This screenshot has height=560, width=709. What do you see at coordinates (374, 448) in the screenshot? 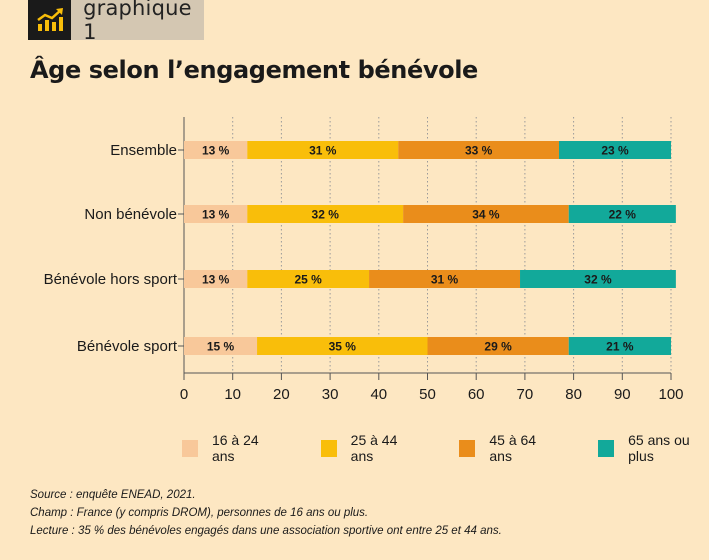
I see `legend-label: 25 à 44 ans` at bounding box center [374, 448].